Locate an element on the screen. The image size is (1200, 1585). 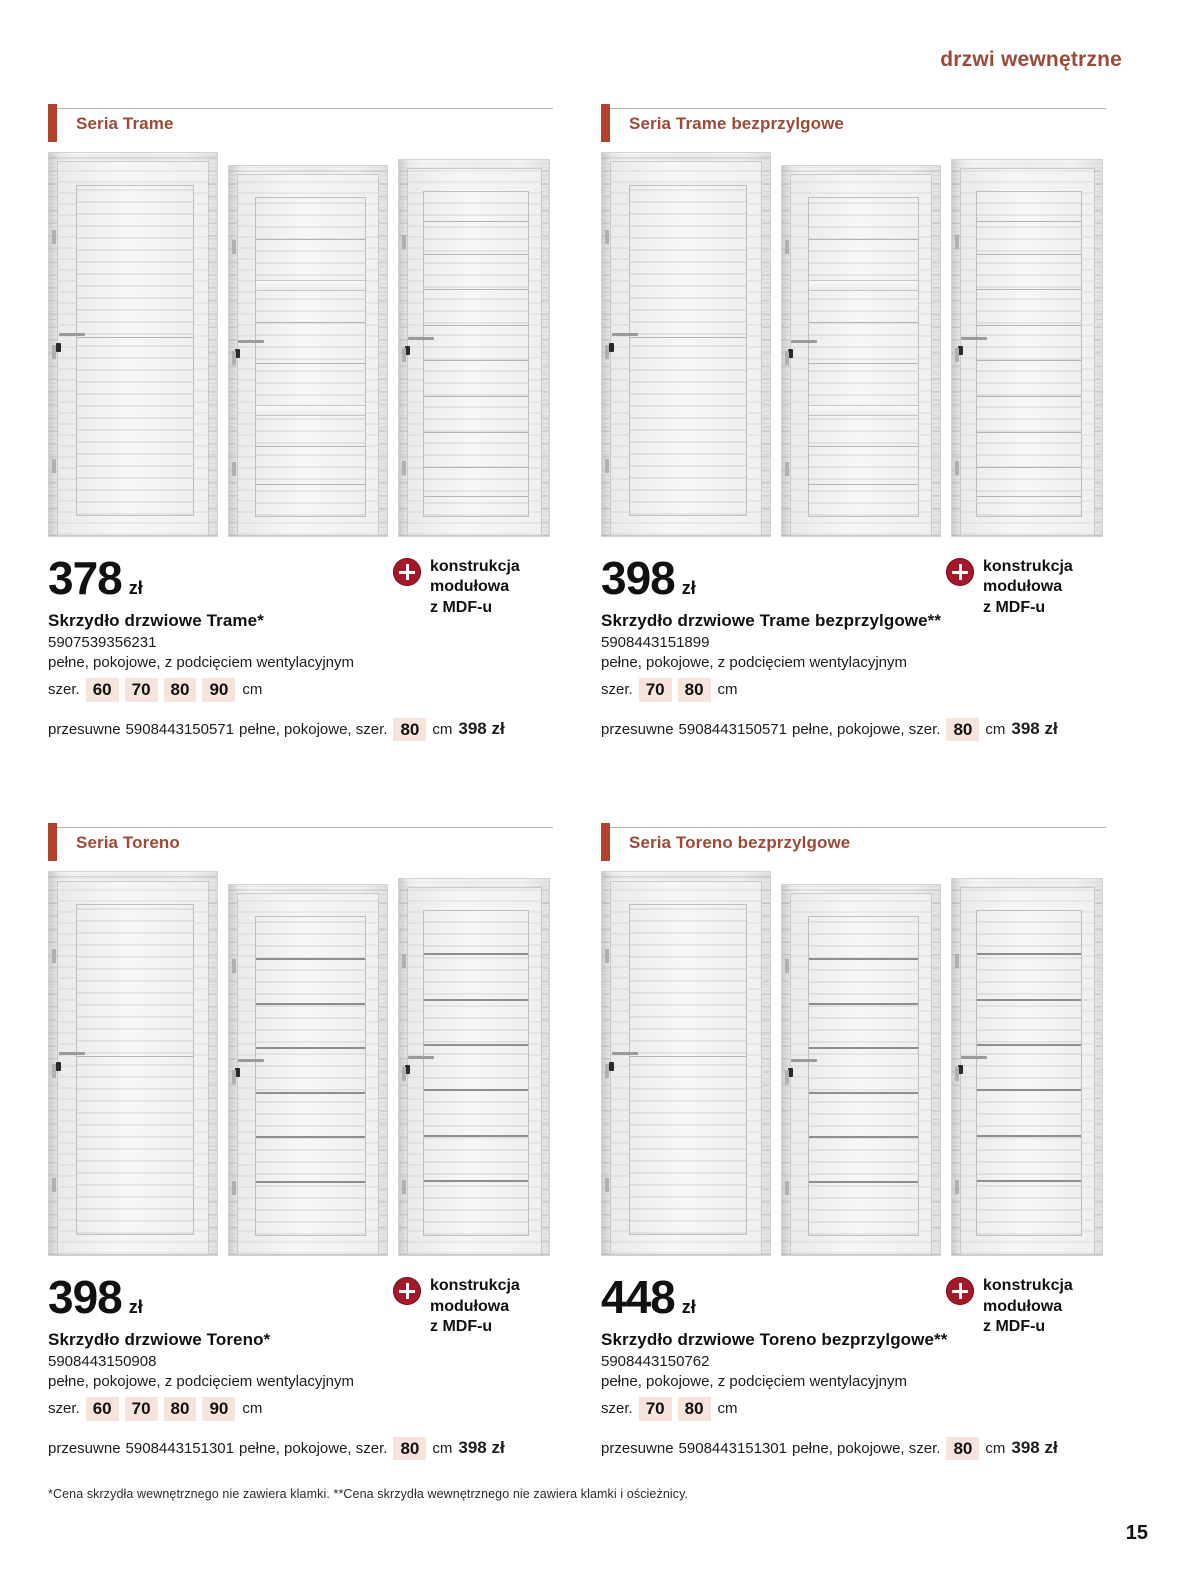
badge-line-1: konstrukcja is located at coordinates (1028, 566).